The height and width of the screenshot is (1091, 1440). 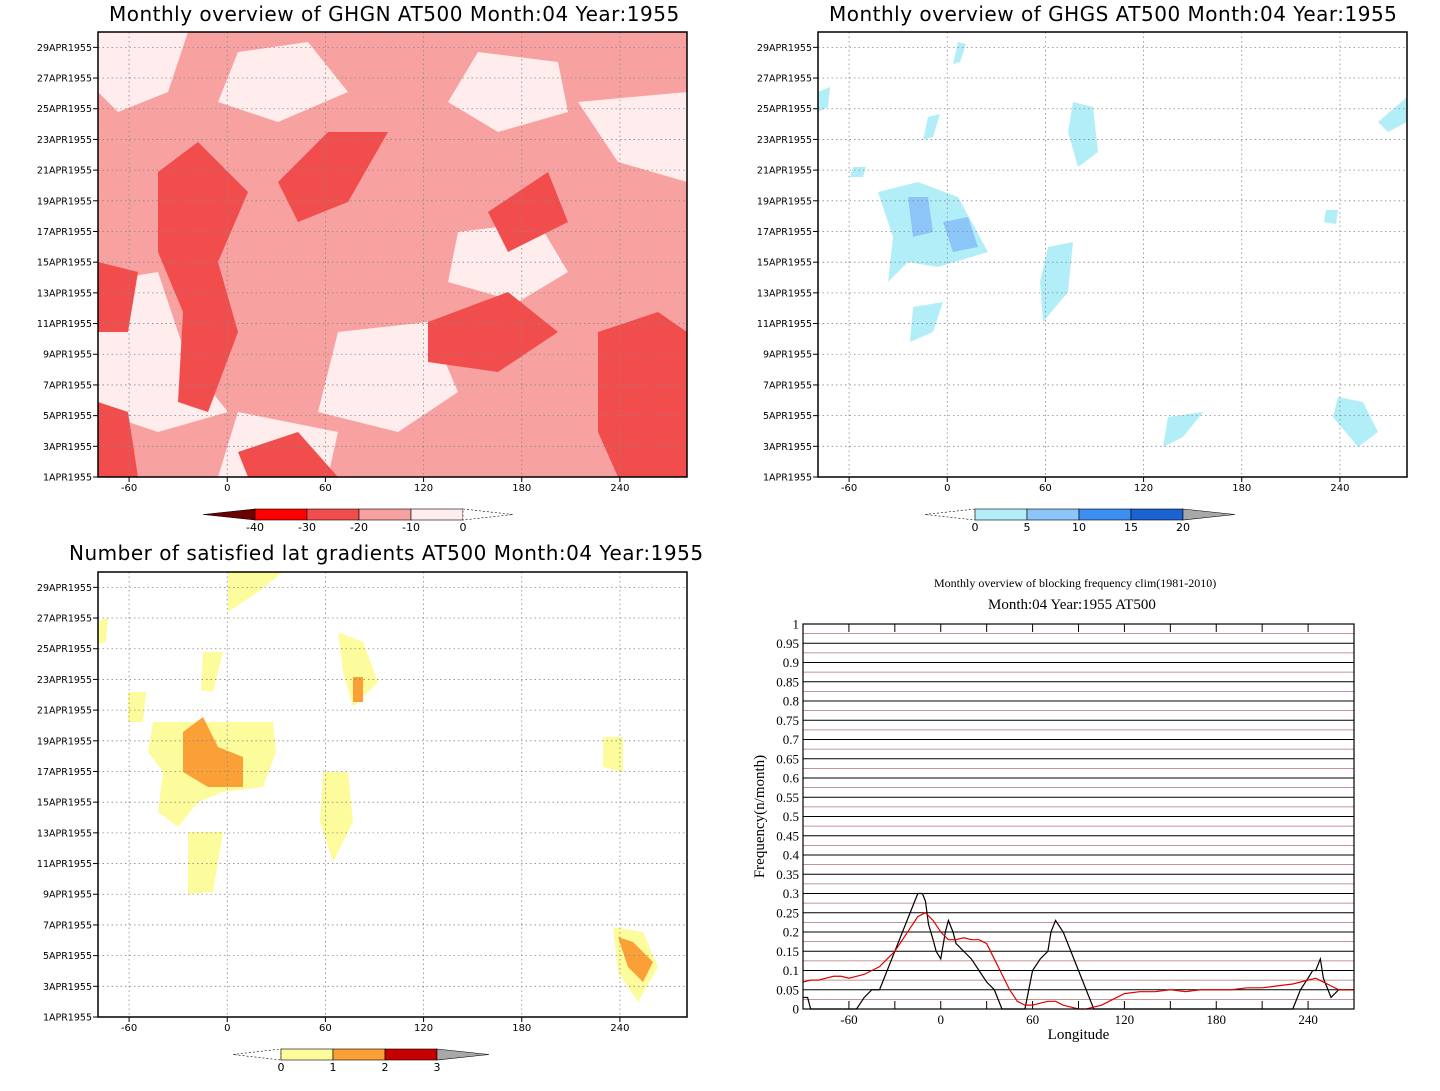 What do you see at coordinates (787, 797) in the screenshot?
I see `y-tick-label: 0.55` at bounding box center [787, 797].